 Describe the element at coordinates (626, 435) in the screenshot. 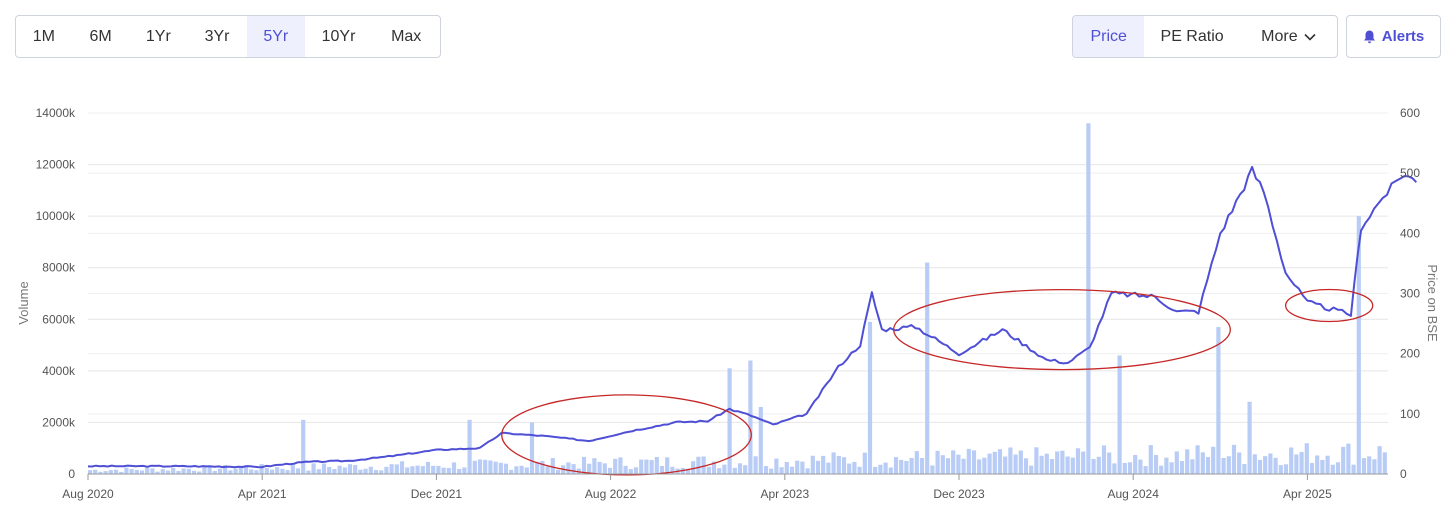

I see `annotation-ellipse` at that location.